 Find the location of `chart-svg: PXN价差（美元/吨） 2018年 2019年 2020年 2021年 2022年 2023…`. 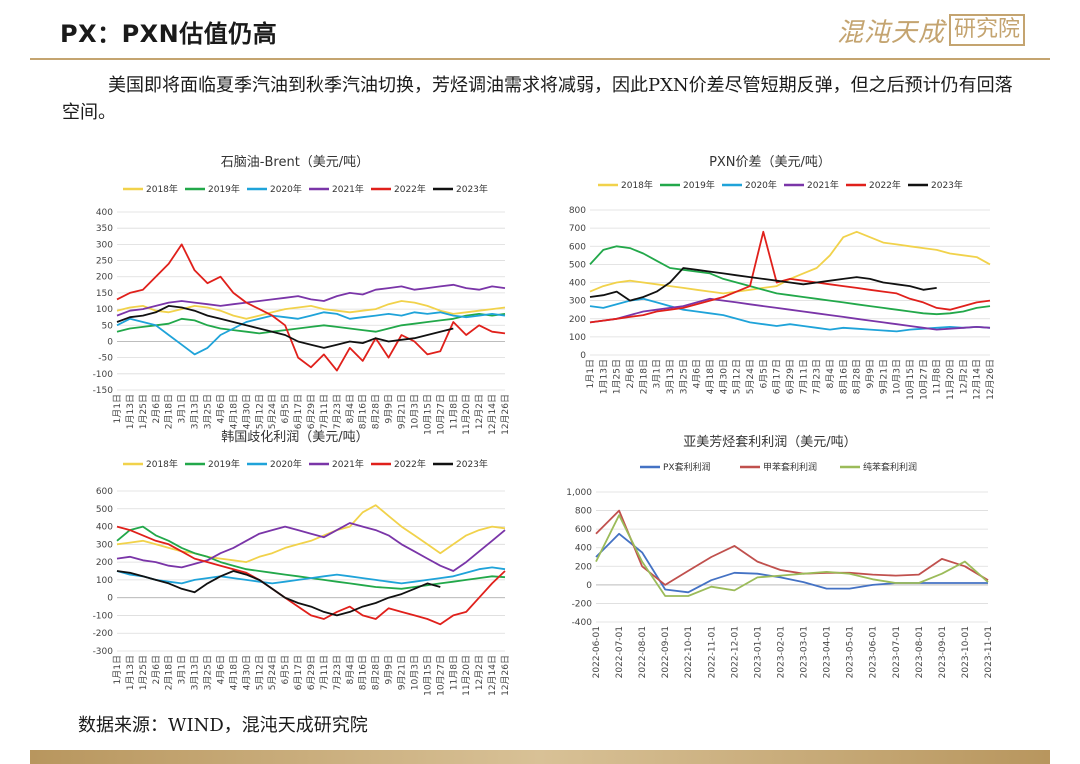

chart-svg: PXN价差（美元/吨） 2018年 2019年 2020年 2021年 2022年 2023… is located at coordinates (782, 277).